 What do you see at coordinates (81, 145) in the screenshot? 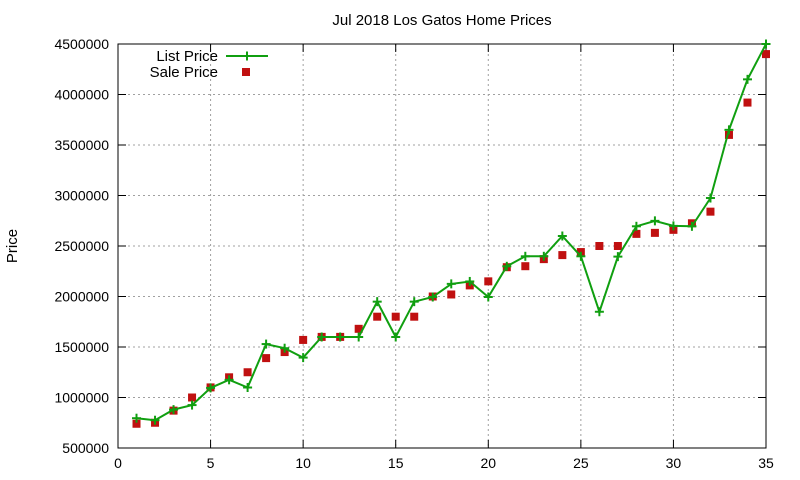
I see `y-tick-label: 3500000` at bounding box center [81, 145].